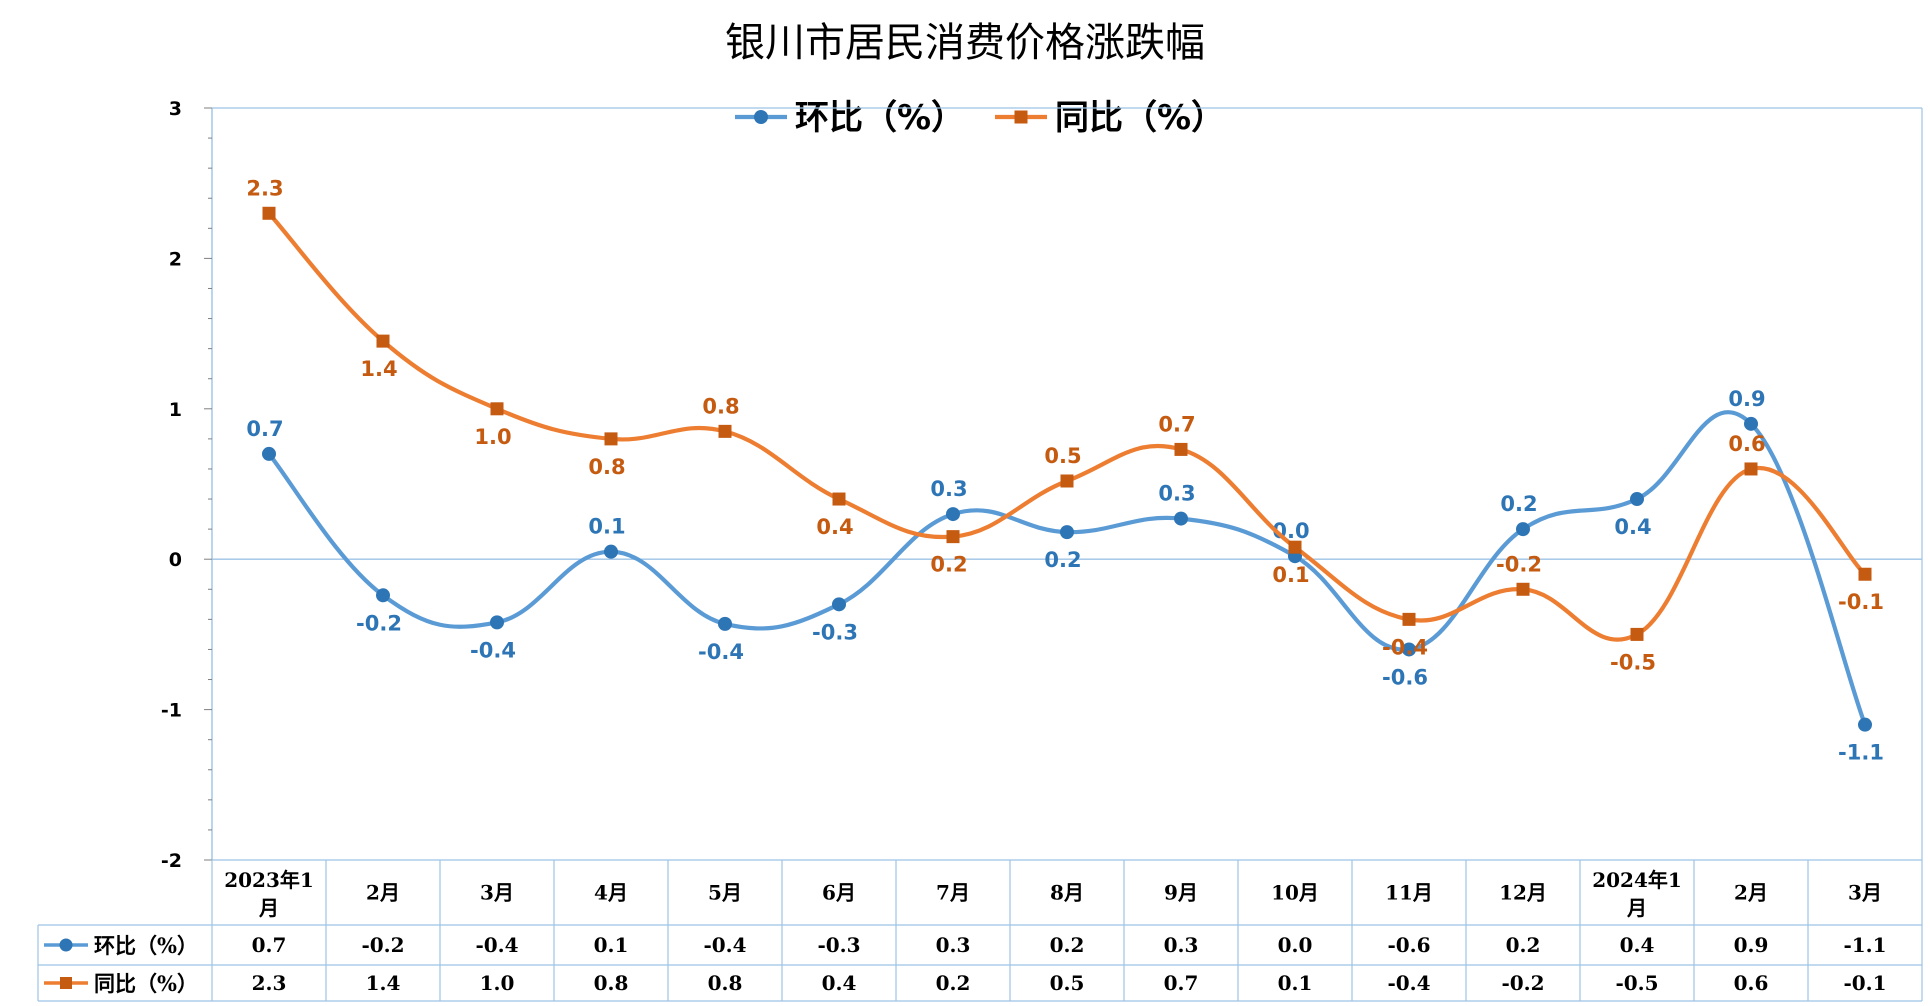 The width and height of the screenshot is (1930, 1006). I want to click on y-tick-label: 1, so click(175, 410).